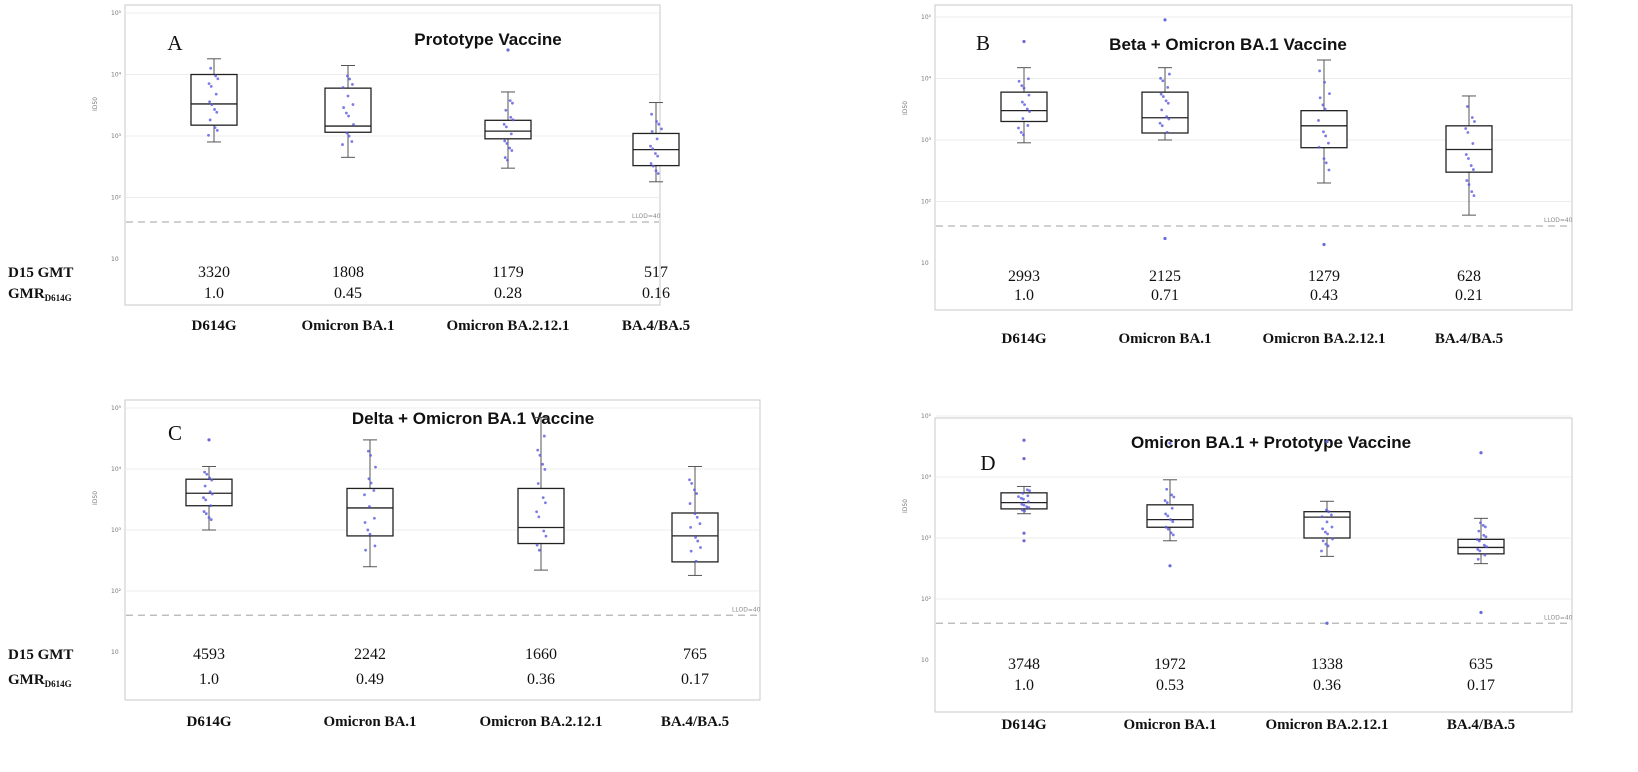 The height and width of the screenshot is (772, 1638). Describe the element at coordinates (1469, 339) in the screenshot. I see `category-label: BA.4/BA.5` at that location.